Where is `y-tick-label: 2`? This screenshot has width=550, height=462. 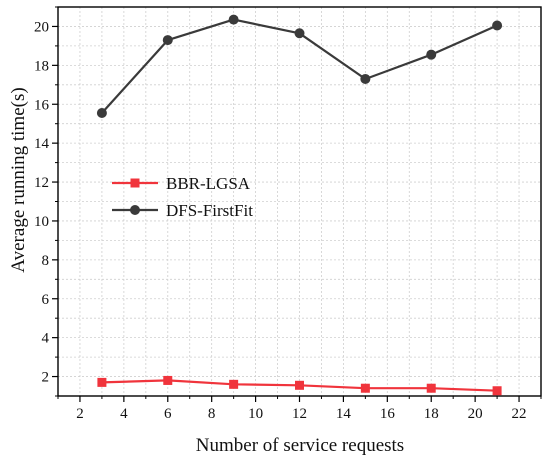 y-tick-label: 2 is located at coordinates (46, 378).